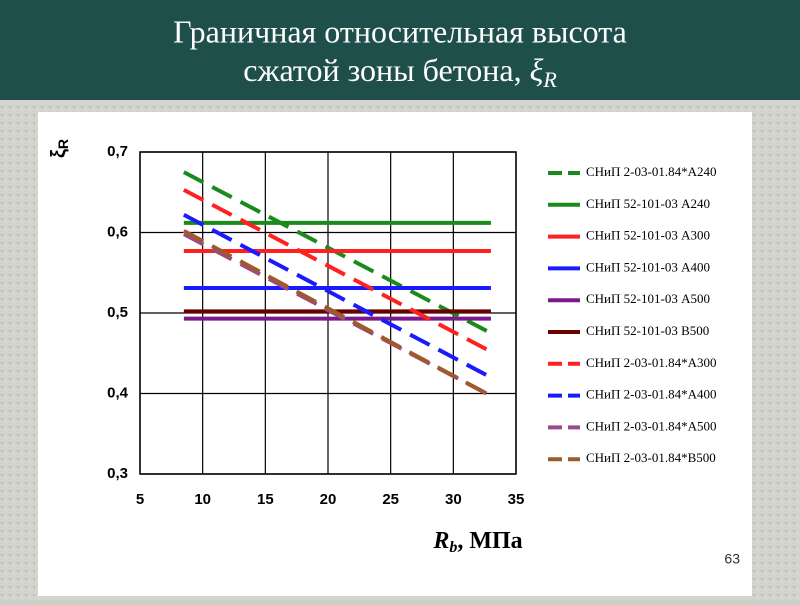 The height and width of the screenshot is (605, 800). Describe the element at coordinates (63, 144) in the screenshot. I see `y-label-subscript: R` at that location.